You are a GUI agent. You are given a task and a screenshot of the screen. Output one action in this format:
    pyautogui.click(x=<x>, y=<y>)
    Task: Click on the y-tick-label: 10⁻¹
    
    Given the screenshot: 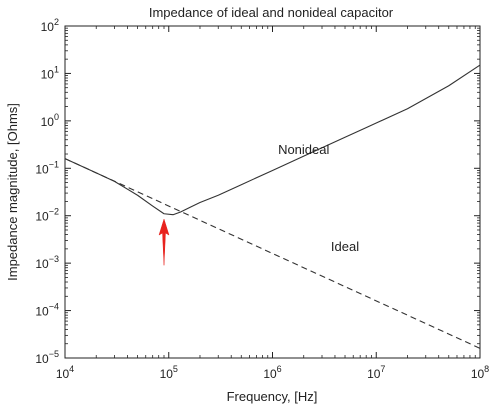 What is the action you would take?
    pyautogui.click(x=47, y=167)
    